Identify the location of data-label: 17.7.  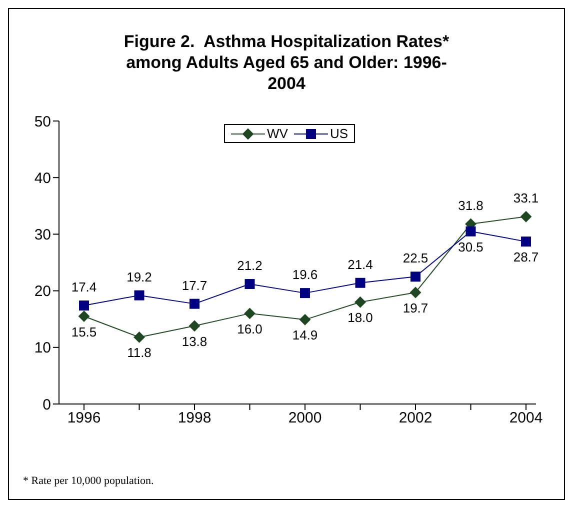
(195, 285).